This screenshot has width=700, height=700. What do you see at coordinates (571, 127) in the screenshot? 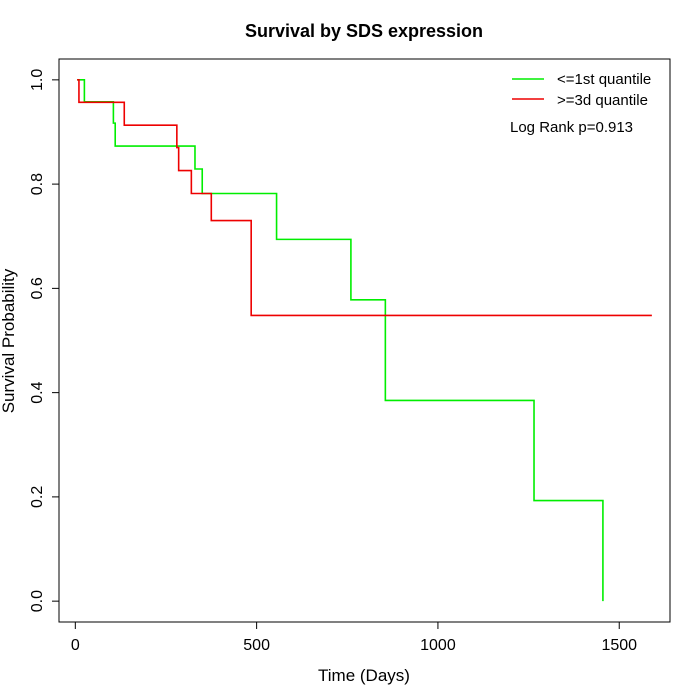
I see `log-rank-annotation: Log Rank p=0.913` at bounding box center [571, 127].